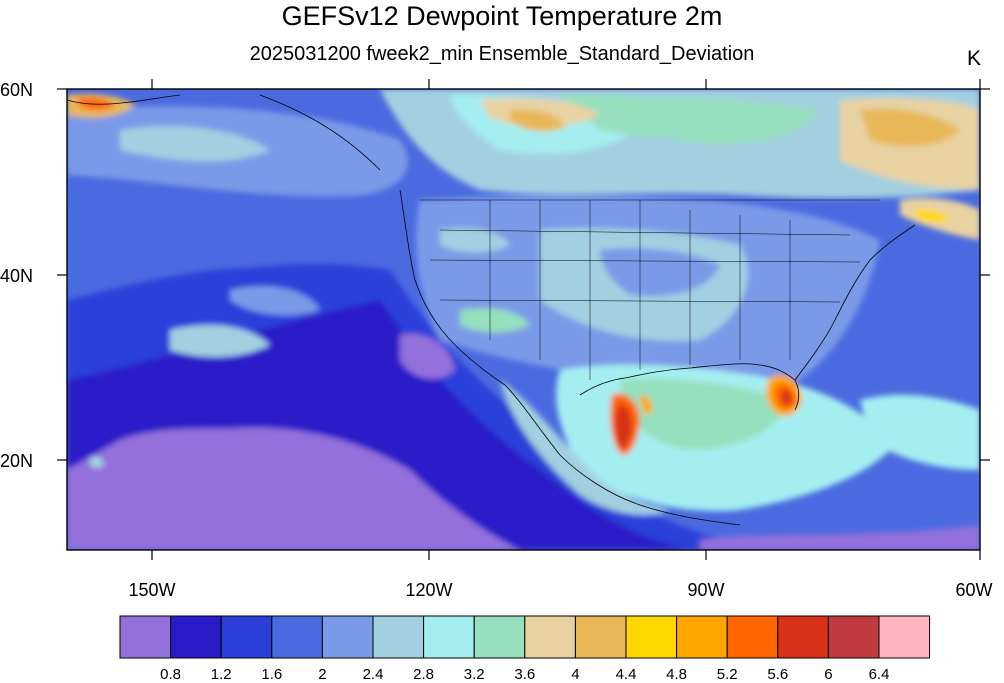  What do you see at coordinates (272, 674) in the screenshot?
I see `colorbar-level-label: 1.6` at bounding box center [272, 674].